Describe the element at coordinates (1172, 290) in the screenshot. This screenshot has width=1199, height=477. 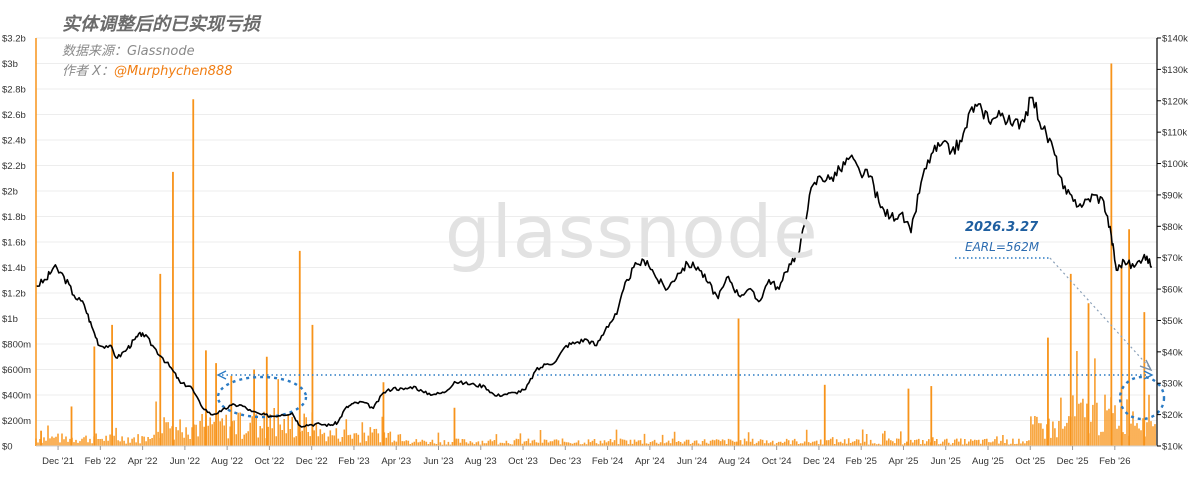
I see `y-right-tick-label: $60k` at that location.